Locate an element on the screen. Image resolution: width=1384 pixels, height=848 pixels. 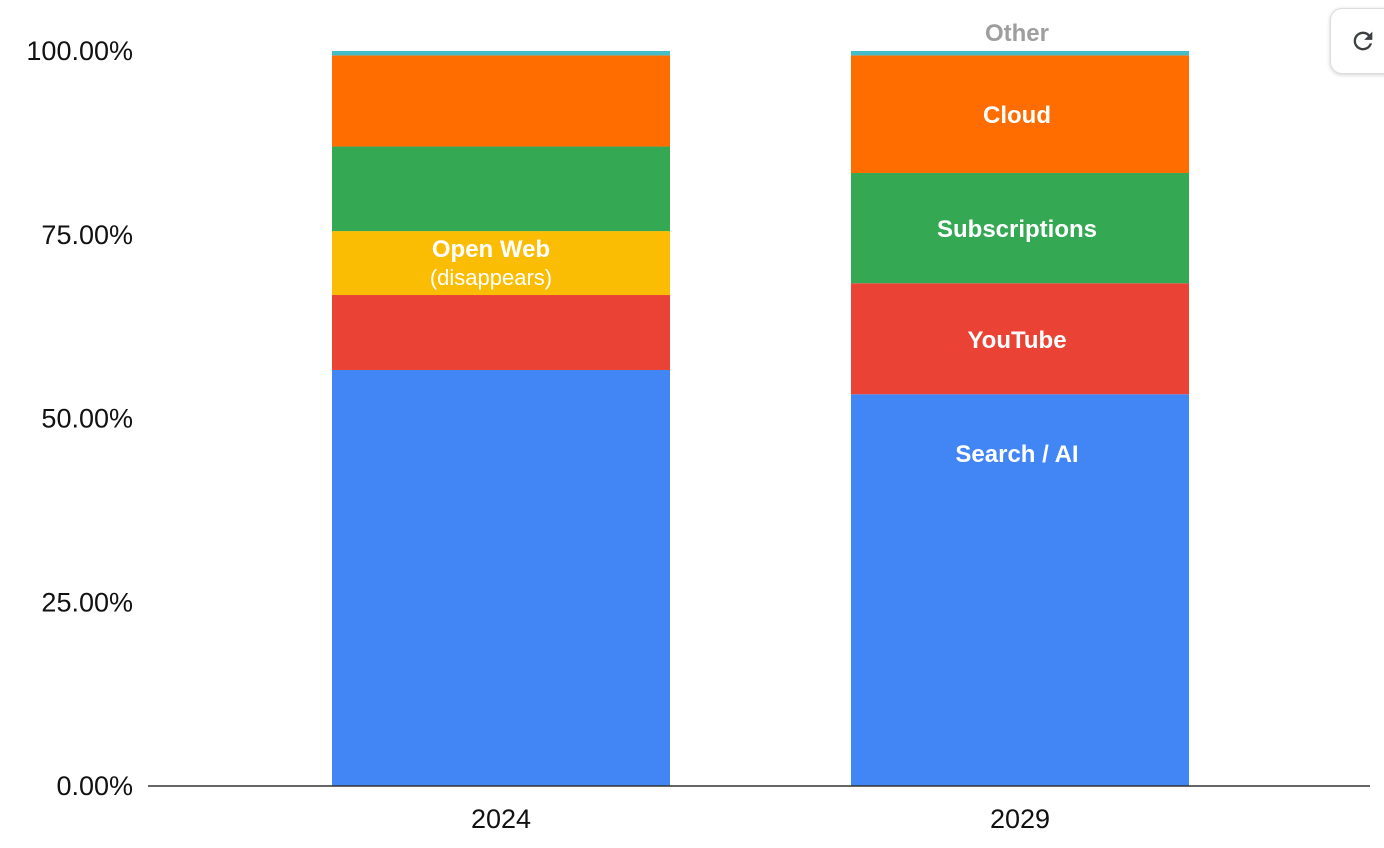
refresh-button is located at coordinates (1357, 41).